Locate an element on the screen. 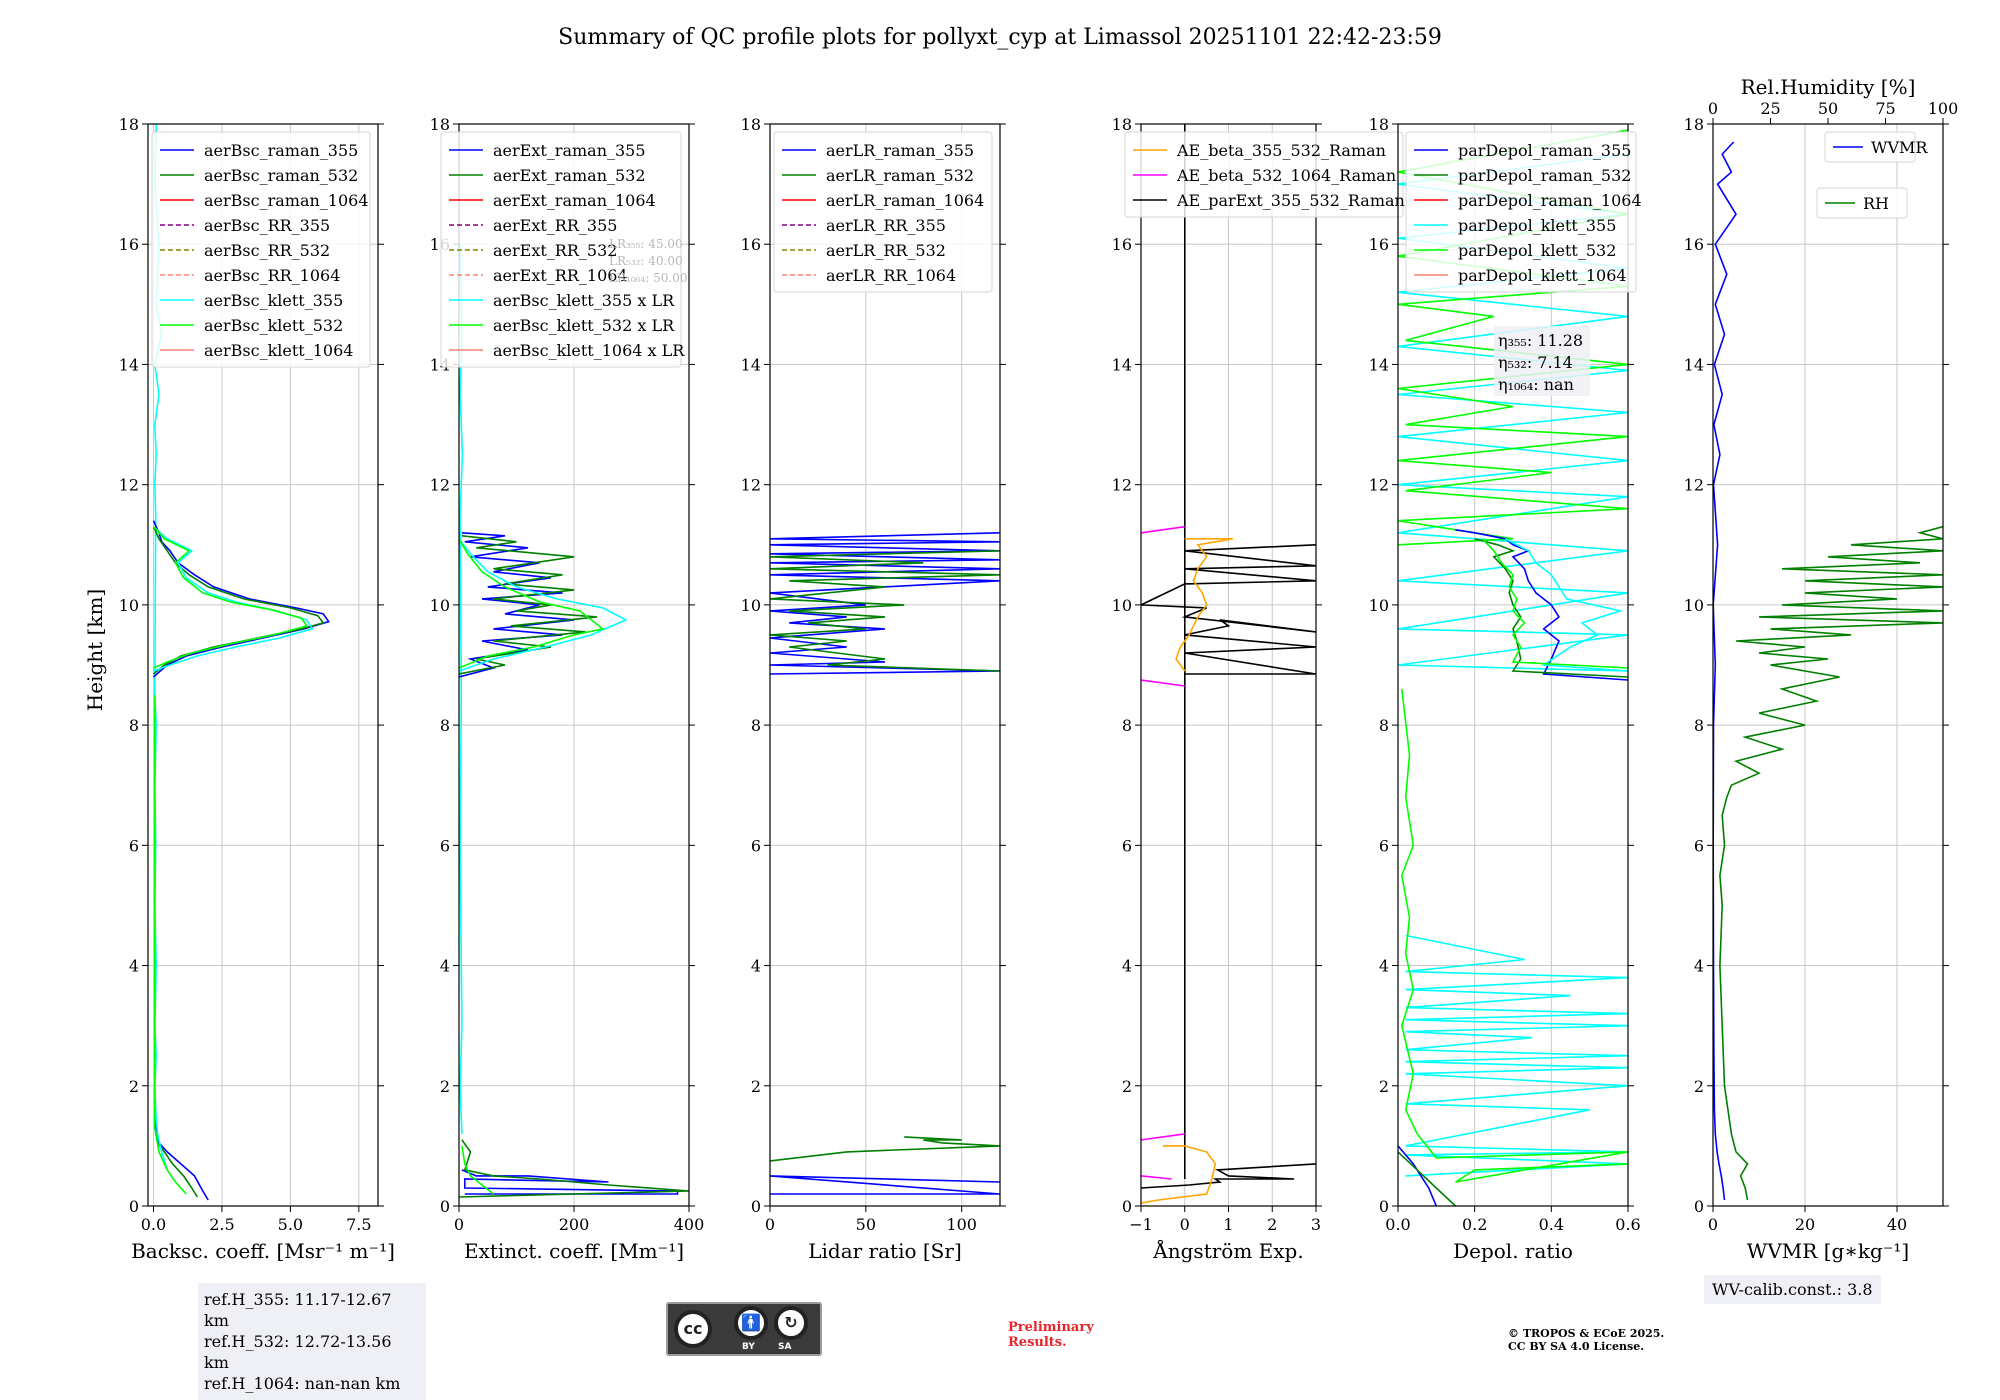 The height and width of the screenshot is (1400, 2000). series-parDepol_raman_532-low is located at coordinates (1427, 1178).